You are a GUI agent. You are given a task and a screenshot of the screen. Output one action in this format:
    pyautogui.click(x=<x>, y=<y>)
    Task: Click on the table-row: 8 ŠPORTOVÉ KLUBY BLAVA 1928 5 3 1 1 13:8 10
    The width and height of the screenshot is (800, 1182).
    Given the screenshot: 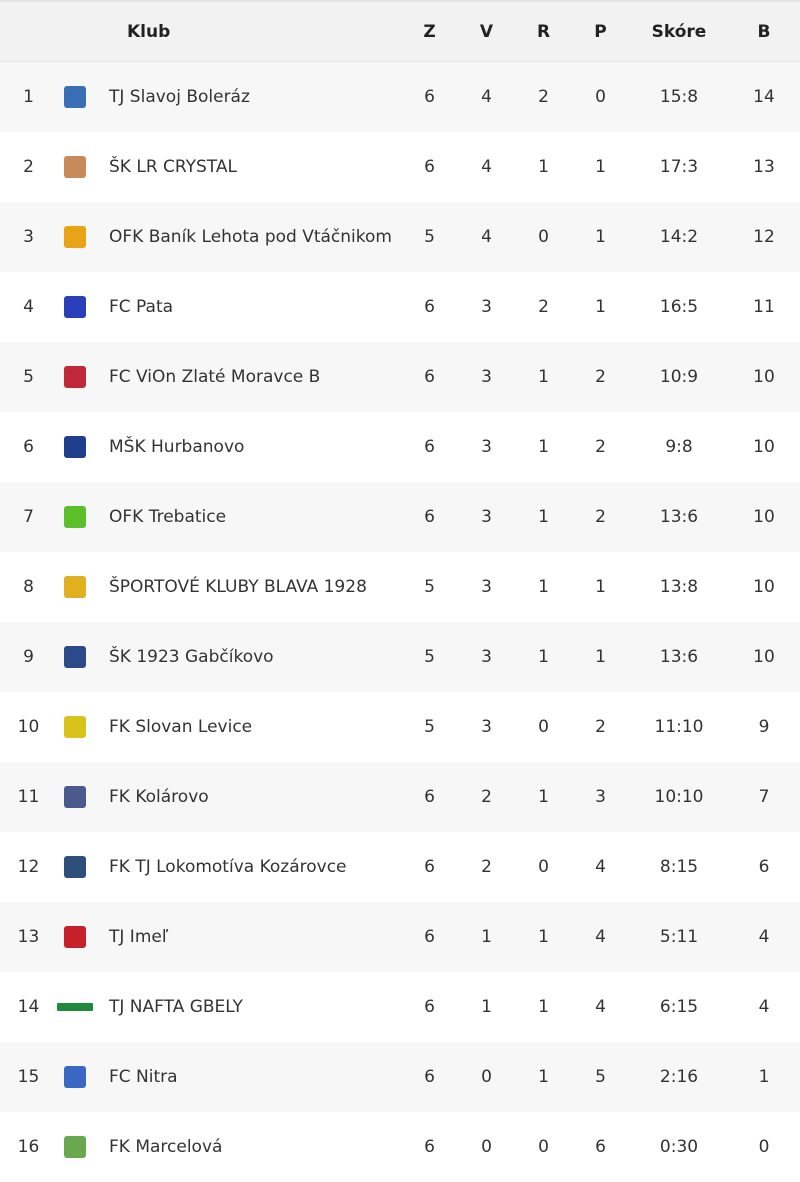 What is the action you would take?
    pyautogui.click(x=400, y=587)
    